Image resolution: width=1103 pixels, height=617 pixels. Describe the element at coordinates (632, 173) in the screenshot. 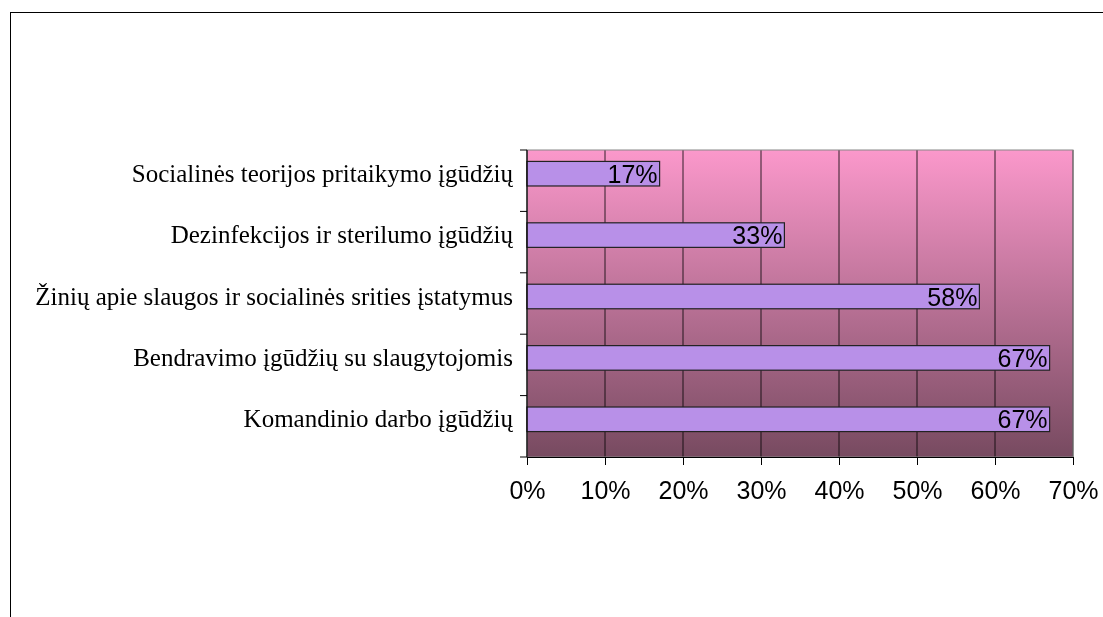

I see `data-label: 17%` at that location.